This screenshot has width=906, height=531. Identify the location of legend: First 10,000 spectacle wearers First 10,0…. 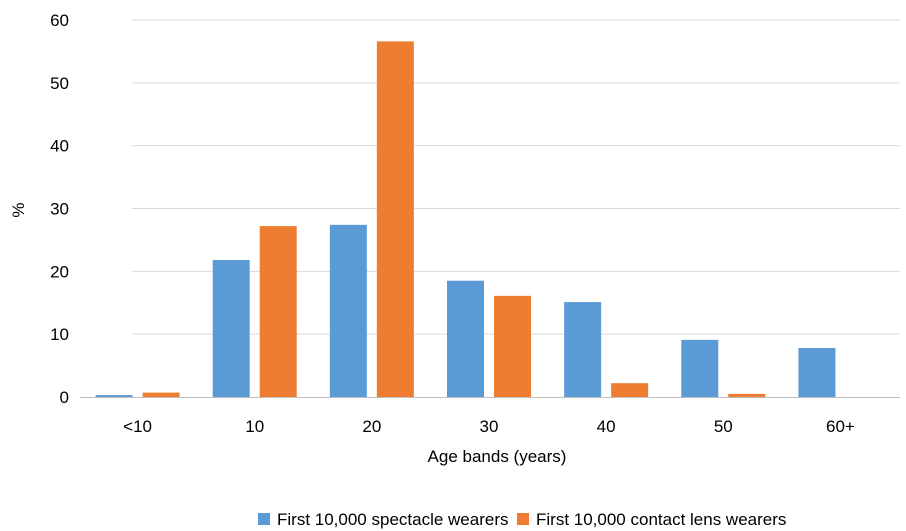
(522, 519).